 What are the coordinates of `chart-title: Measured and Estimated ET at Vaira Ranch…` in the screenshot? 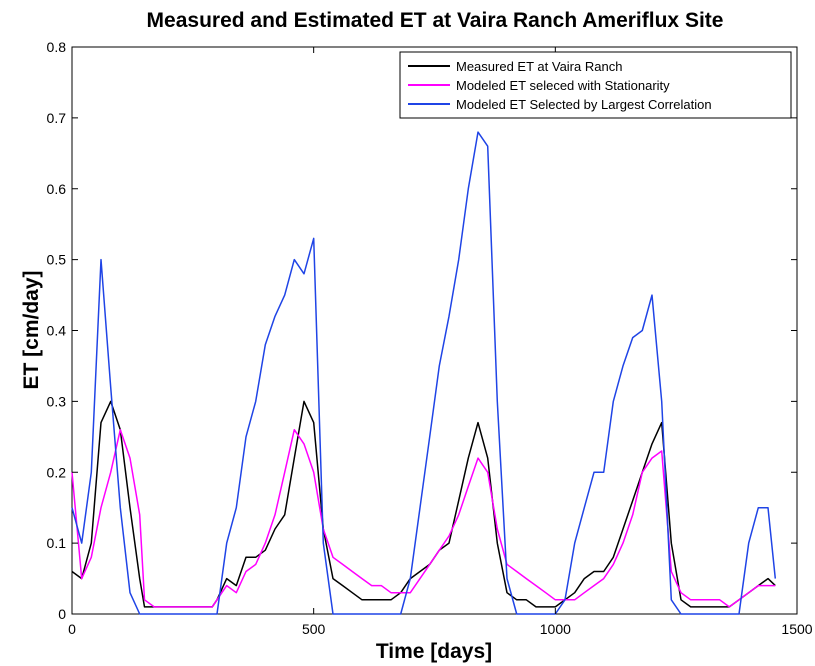 It's located at (435, 20).